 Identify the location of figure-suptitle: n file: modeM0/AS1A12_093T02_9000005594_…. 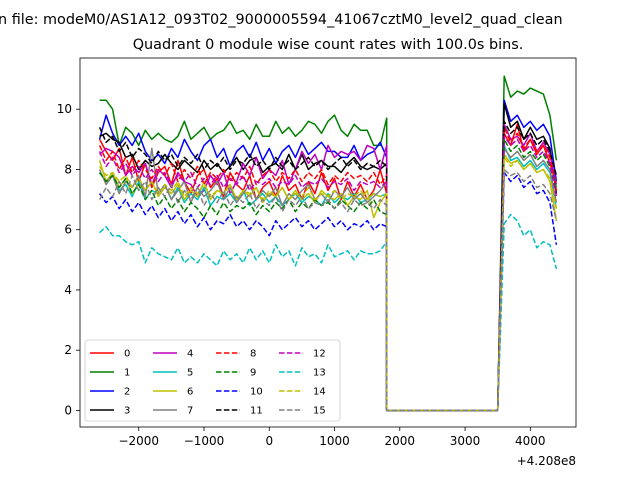
(281, 20).